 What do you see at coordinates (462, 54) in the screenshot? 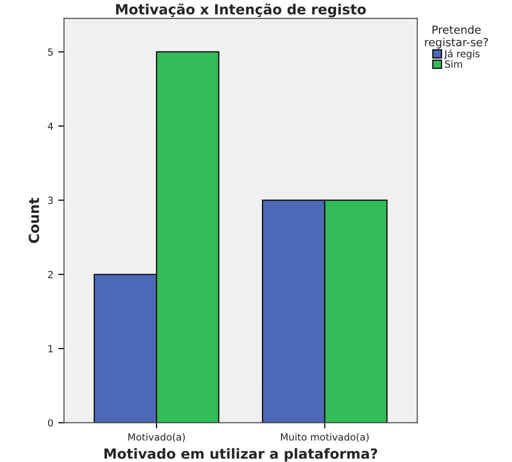
I see `legend-label: Já regis` at bounding box center [462, 54].